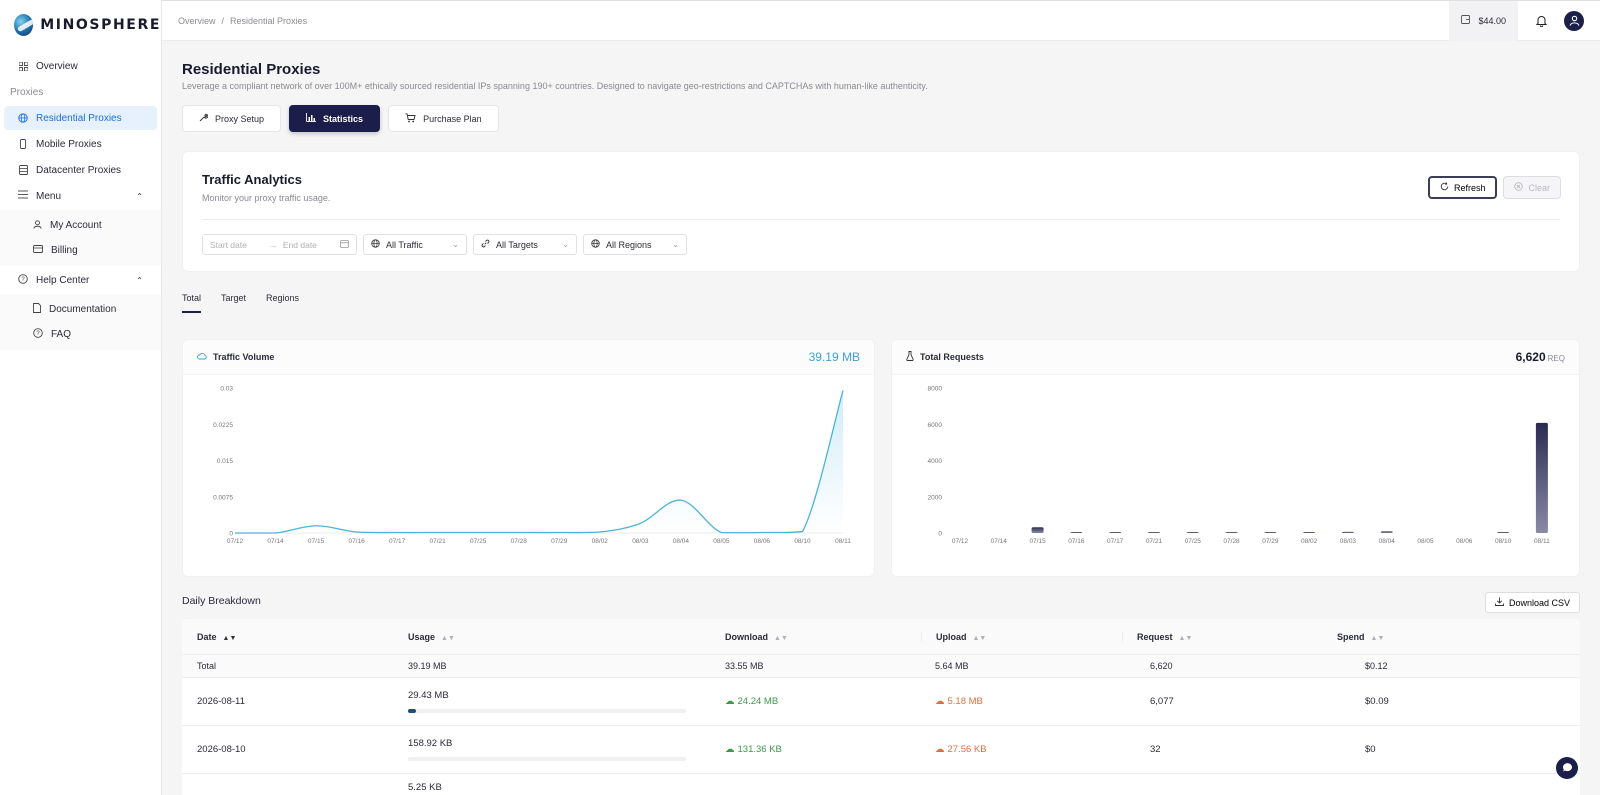 Image resolution: width=1600 pixels, height=795 pixels. Describe the element at coordinates (80, 250) in the screenshot. I see `sidebar-item-billing: Billing` at that location.